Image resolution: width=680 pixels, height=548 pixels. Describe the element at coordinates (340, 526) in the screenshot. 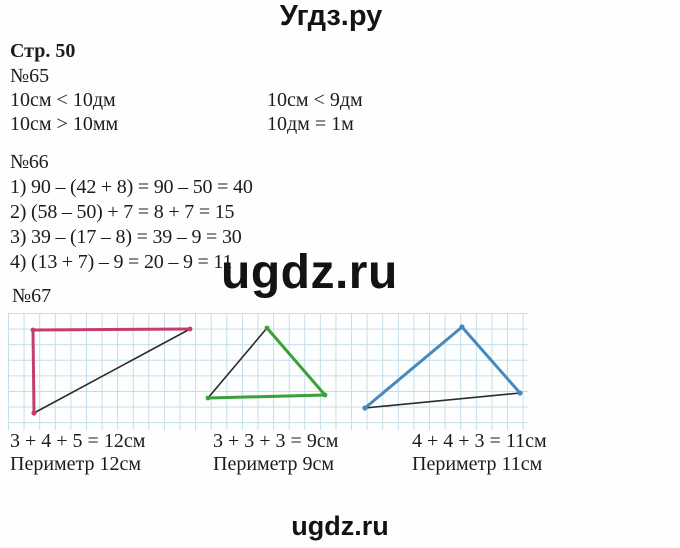

I see `site-footer-text: ugdz.ru` at that location.